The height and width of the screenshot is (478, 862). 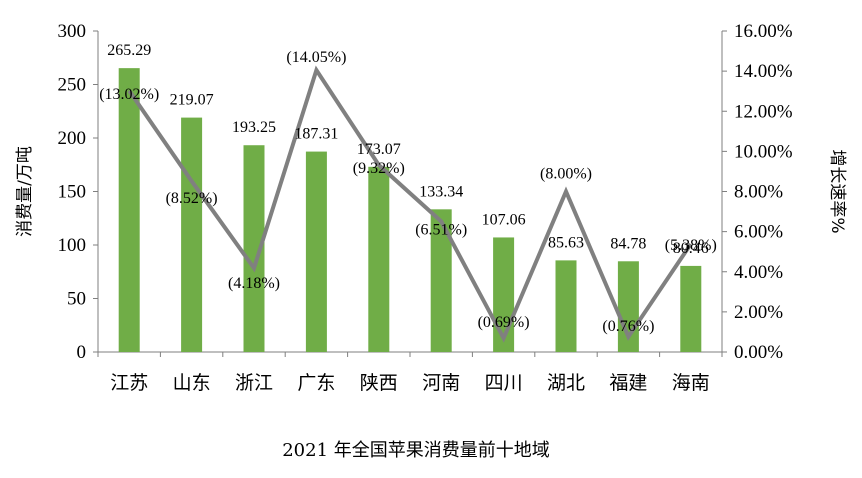 What do you see at coordinates (758, 232) in the screenshot?
I see `right-tick-label: 6.00%` at bounding box center [758, 232].